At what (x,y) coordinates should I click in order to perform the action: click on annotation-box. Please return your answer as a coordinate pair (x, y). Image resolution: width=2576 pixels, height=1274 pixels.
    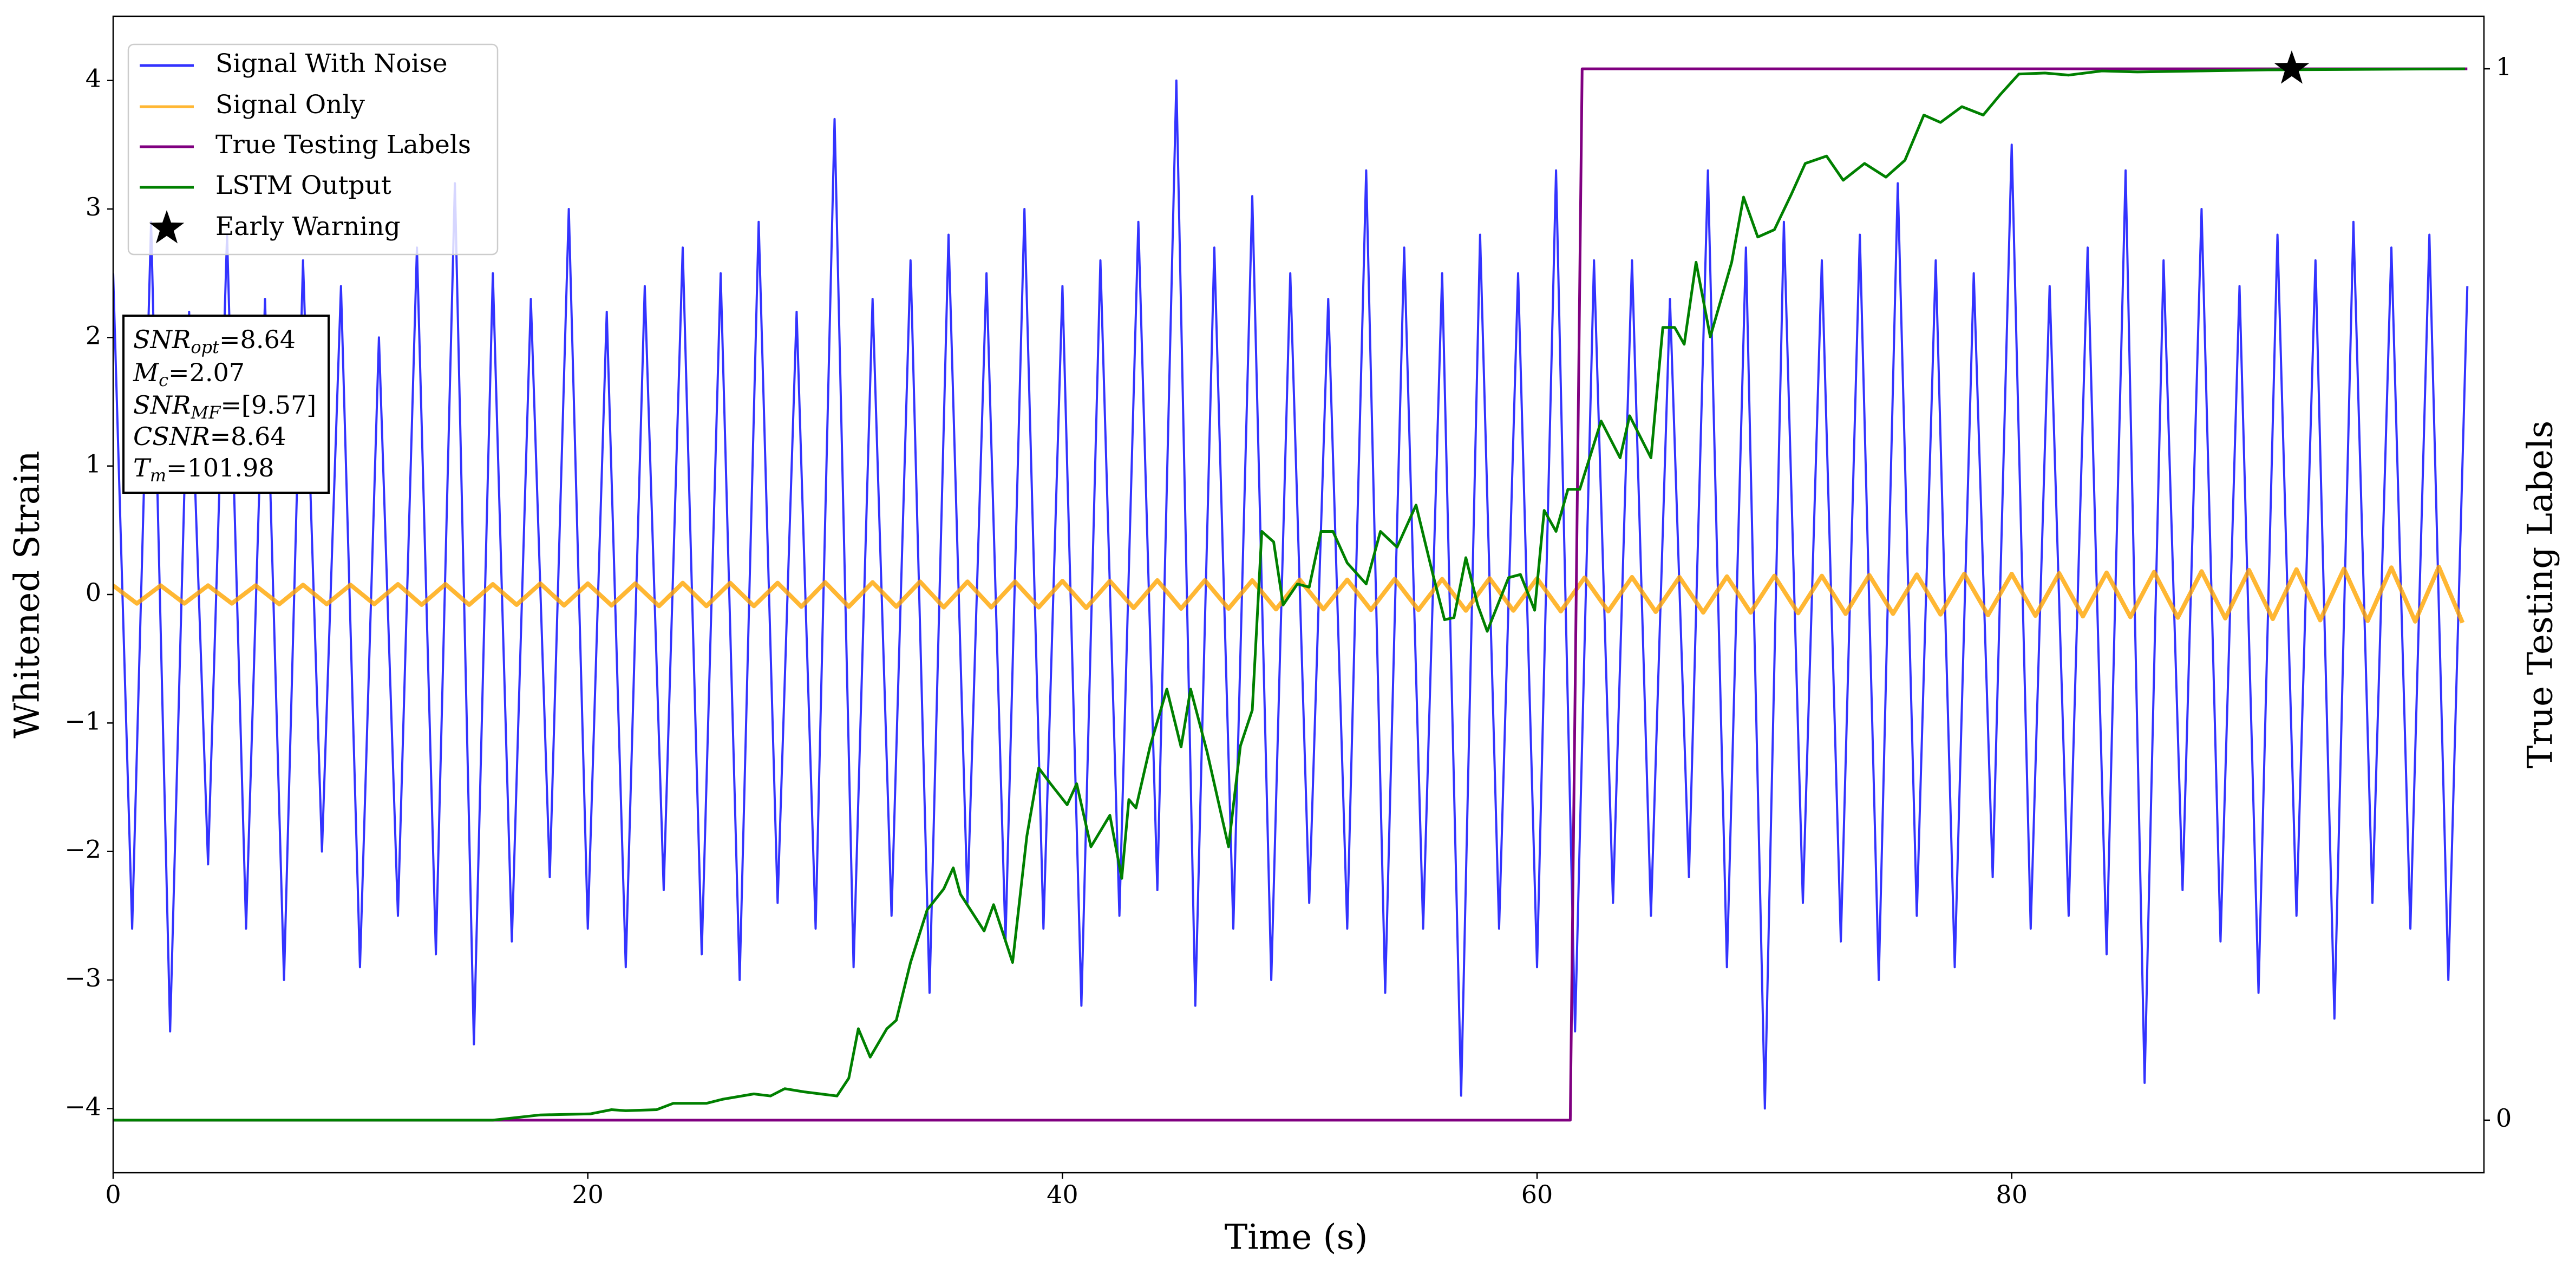
    Looking at the image, I should click on (226, 404).